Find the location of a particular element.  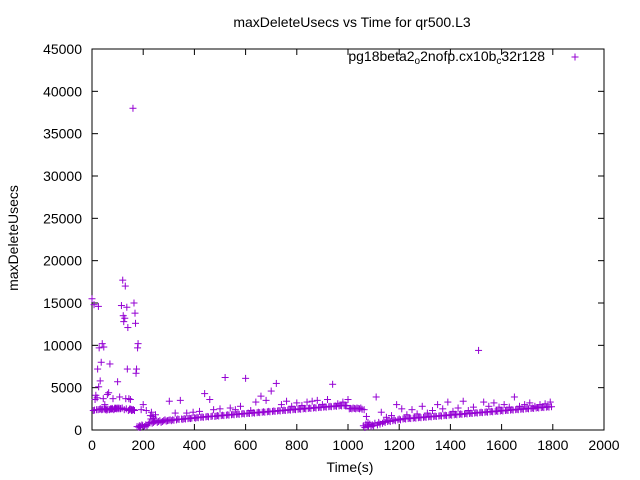

x-tick-label: 1800 is located at coordinates (552, 445).